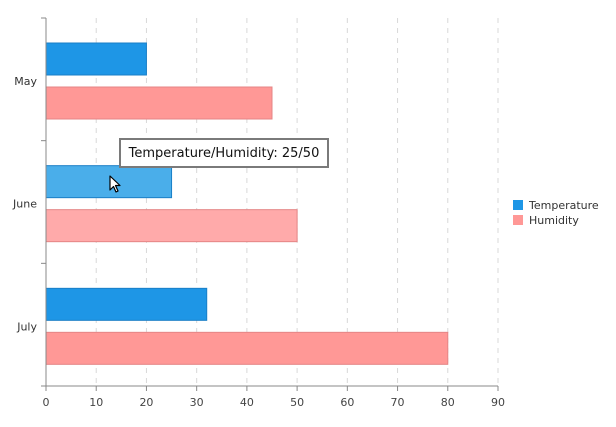  Describe the element at coordinates (247, 402) in the screenshot. I see `x-tick-label: 40` at that location.